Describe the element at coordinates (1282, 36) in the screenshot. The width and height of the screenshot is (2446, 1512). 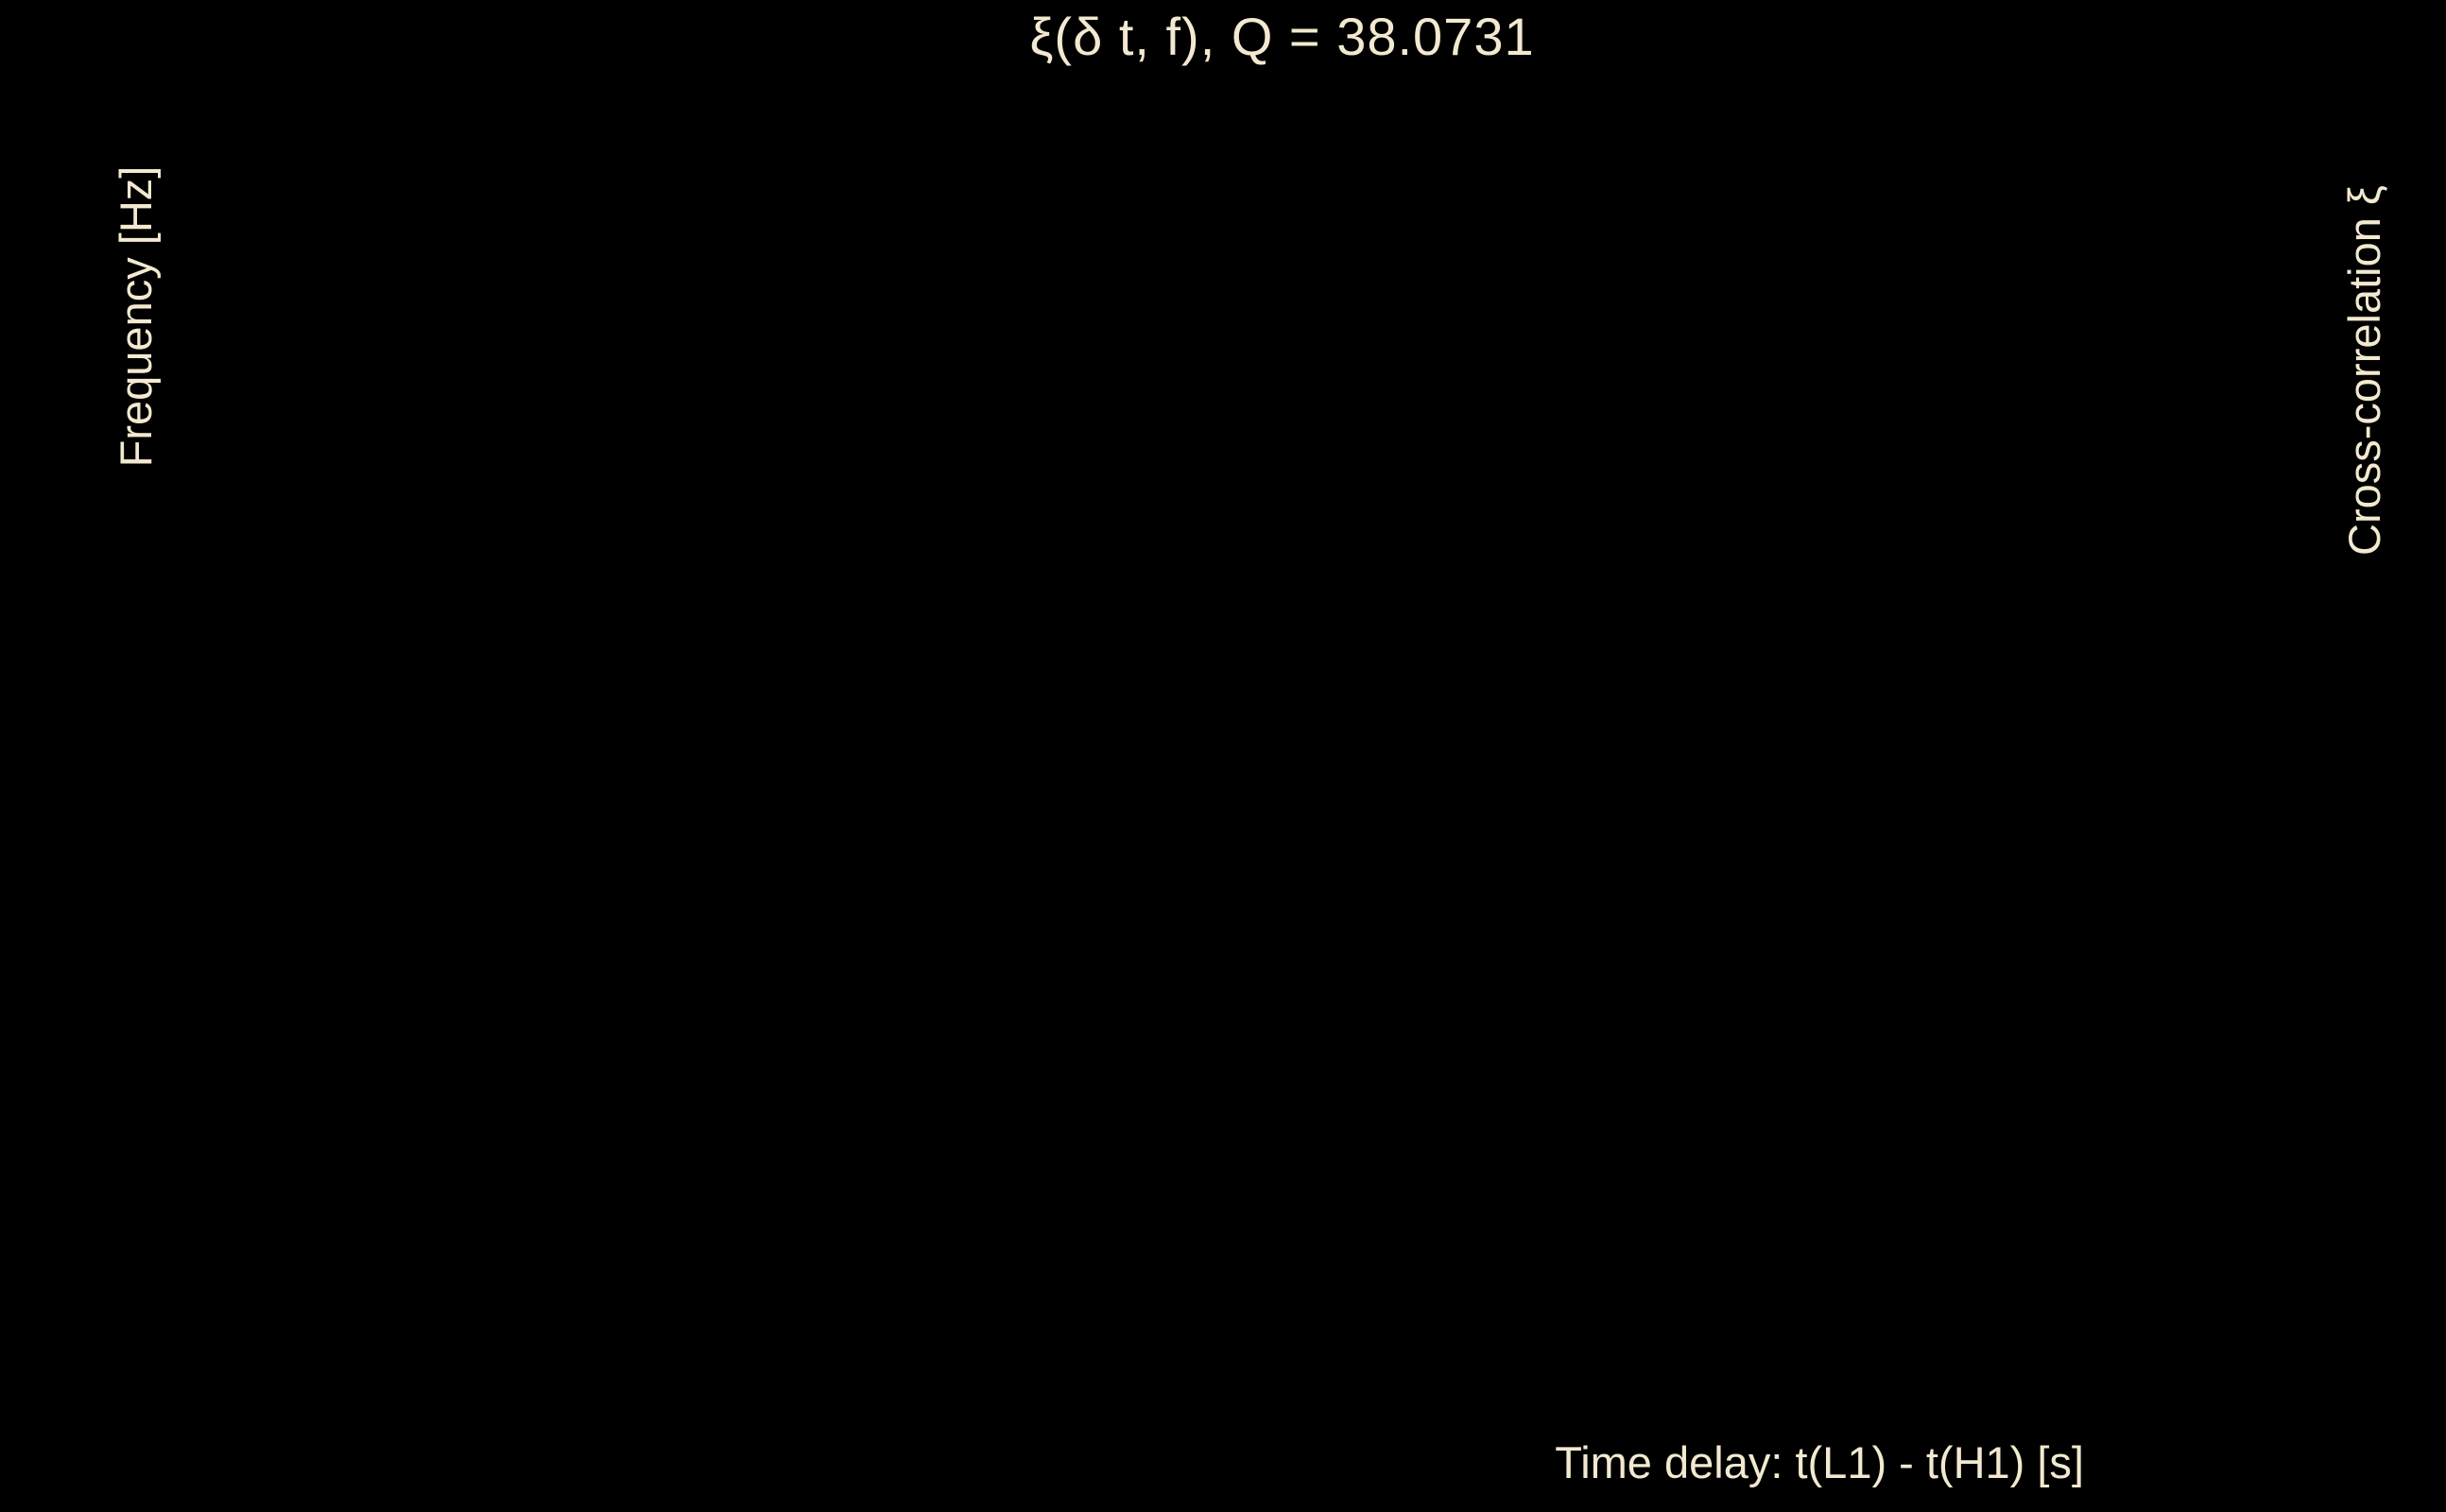
I see `plot-title: ξ(δ t, f), Q = 38.0731` at that location.